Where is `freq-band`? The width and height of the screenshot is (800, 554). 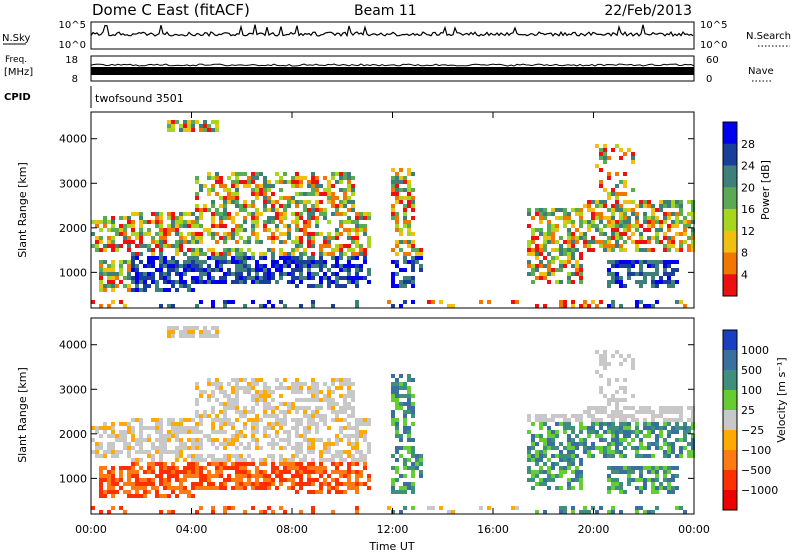 freq-band is located at coordinates (392, 71).